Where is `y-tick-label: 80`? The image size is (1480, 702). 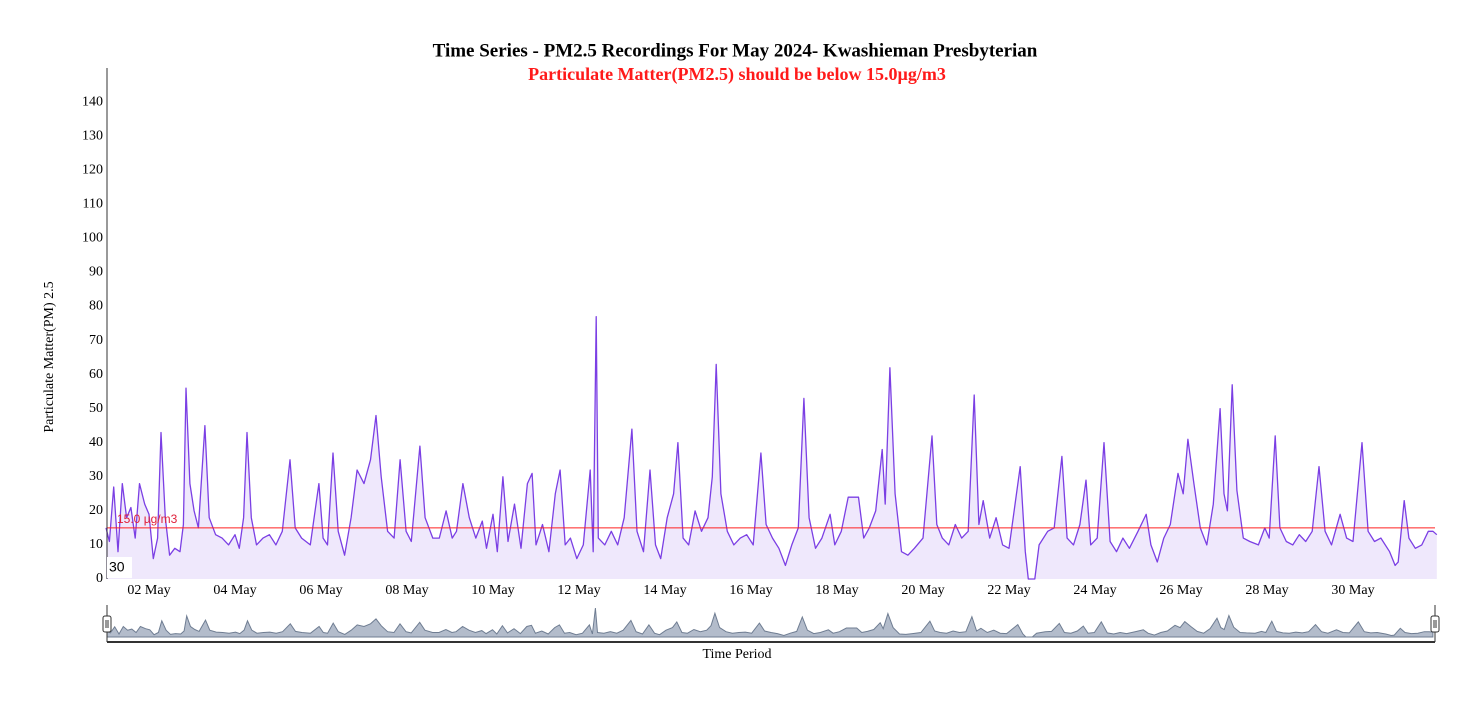
y-tick-label: 80 is located at coordinates (96, 306).